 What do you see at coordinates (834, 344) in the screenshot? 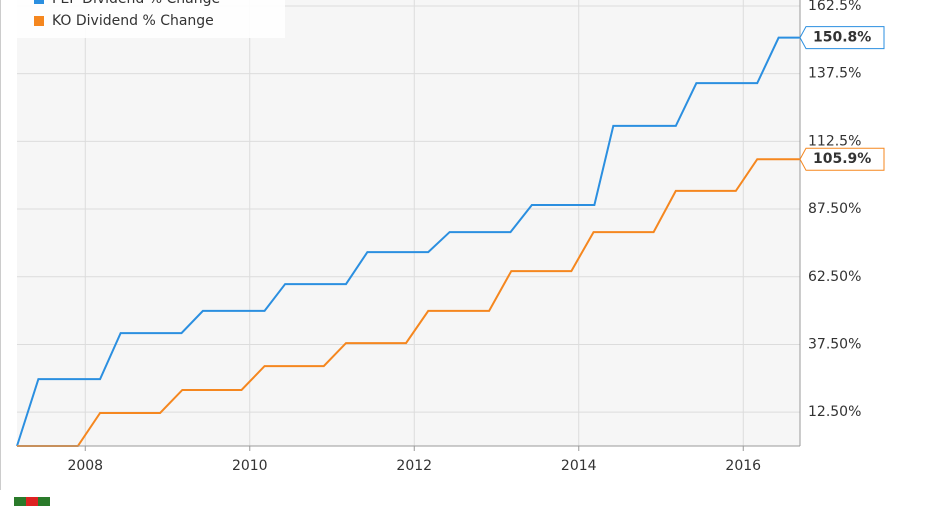
I see `y-tick-label: 37.50%` at bounding box center [834, 344].